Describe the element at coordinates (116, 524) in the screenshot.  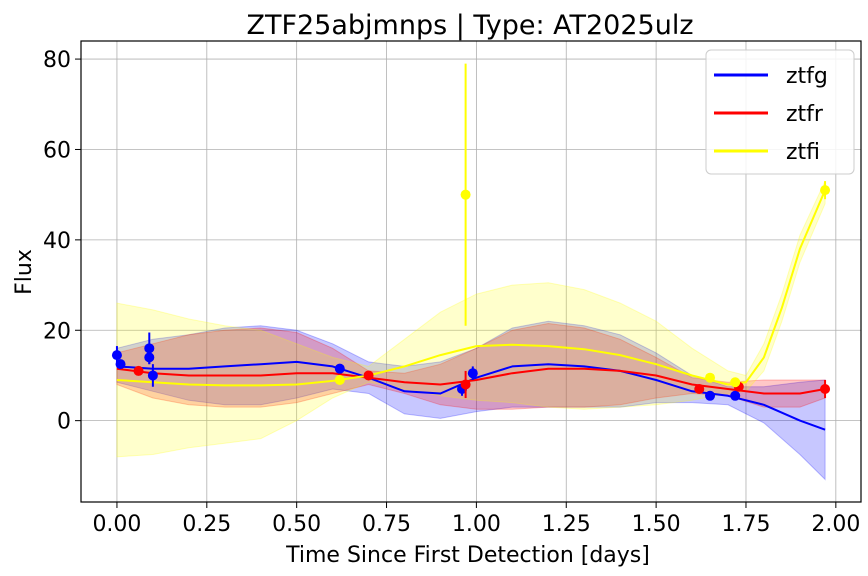
I see `x-tick-label: 0.00` at that location.